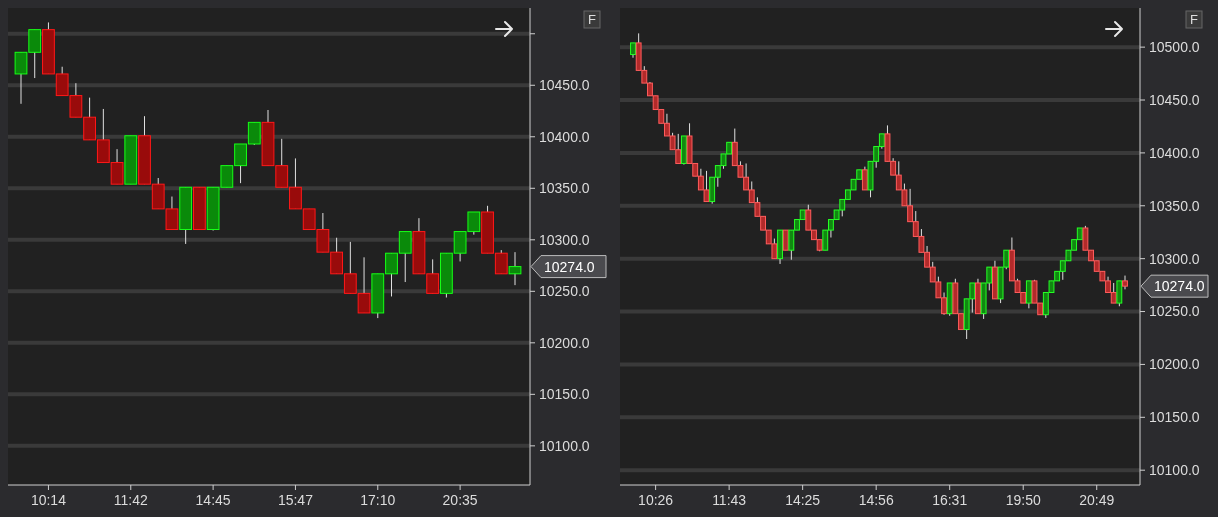 The height and width of the screenshot is (517, 1218). I want to click on x-tick-label: 11:43, so click(729, 500).